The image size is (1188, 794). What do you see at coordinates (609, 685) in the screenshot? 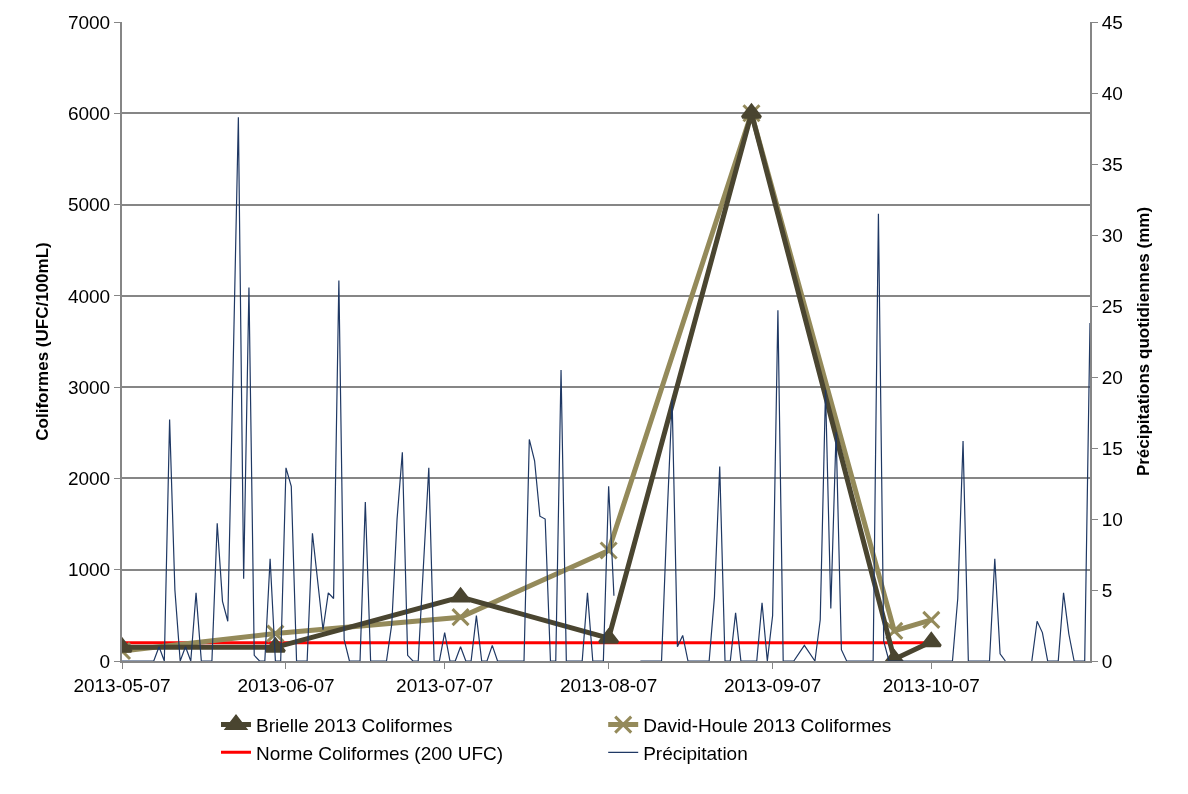
I see `x-tick-label: 2013-08-07` at bounding box center [609, 685].